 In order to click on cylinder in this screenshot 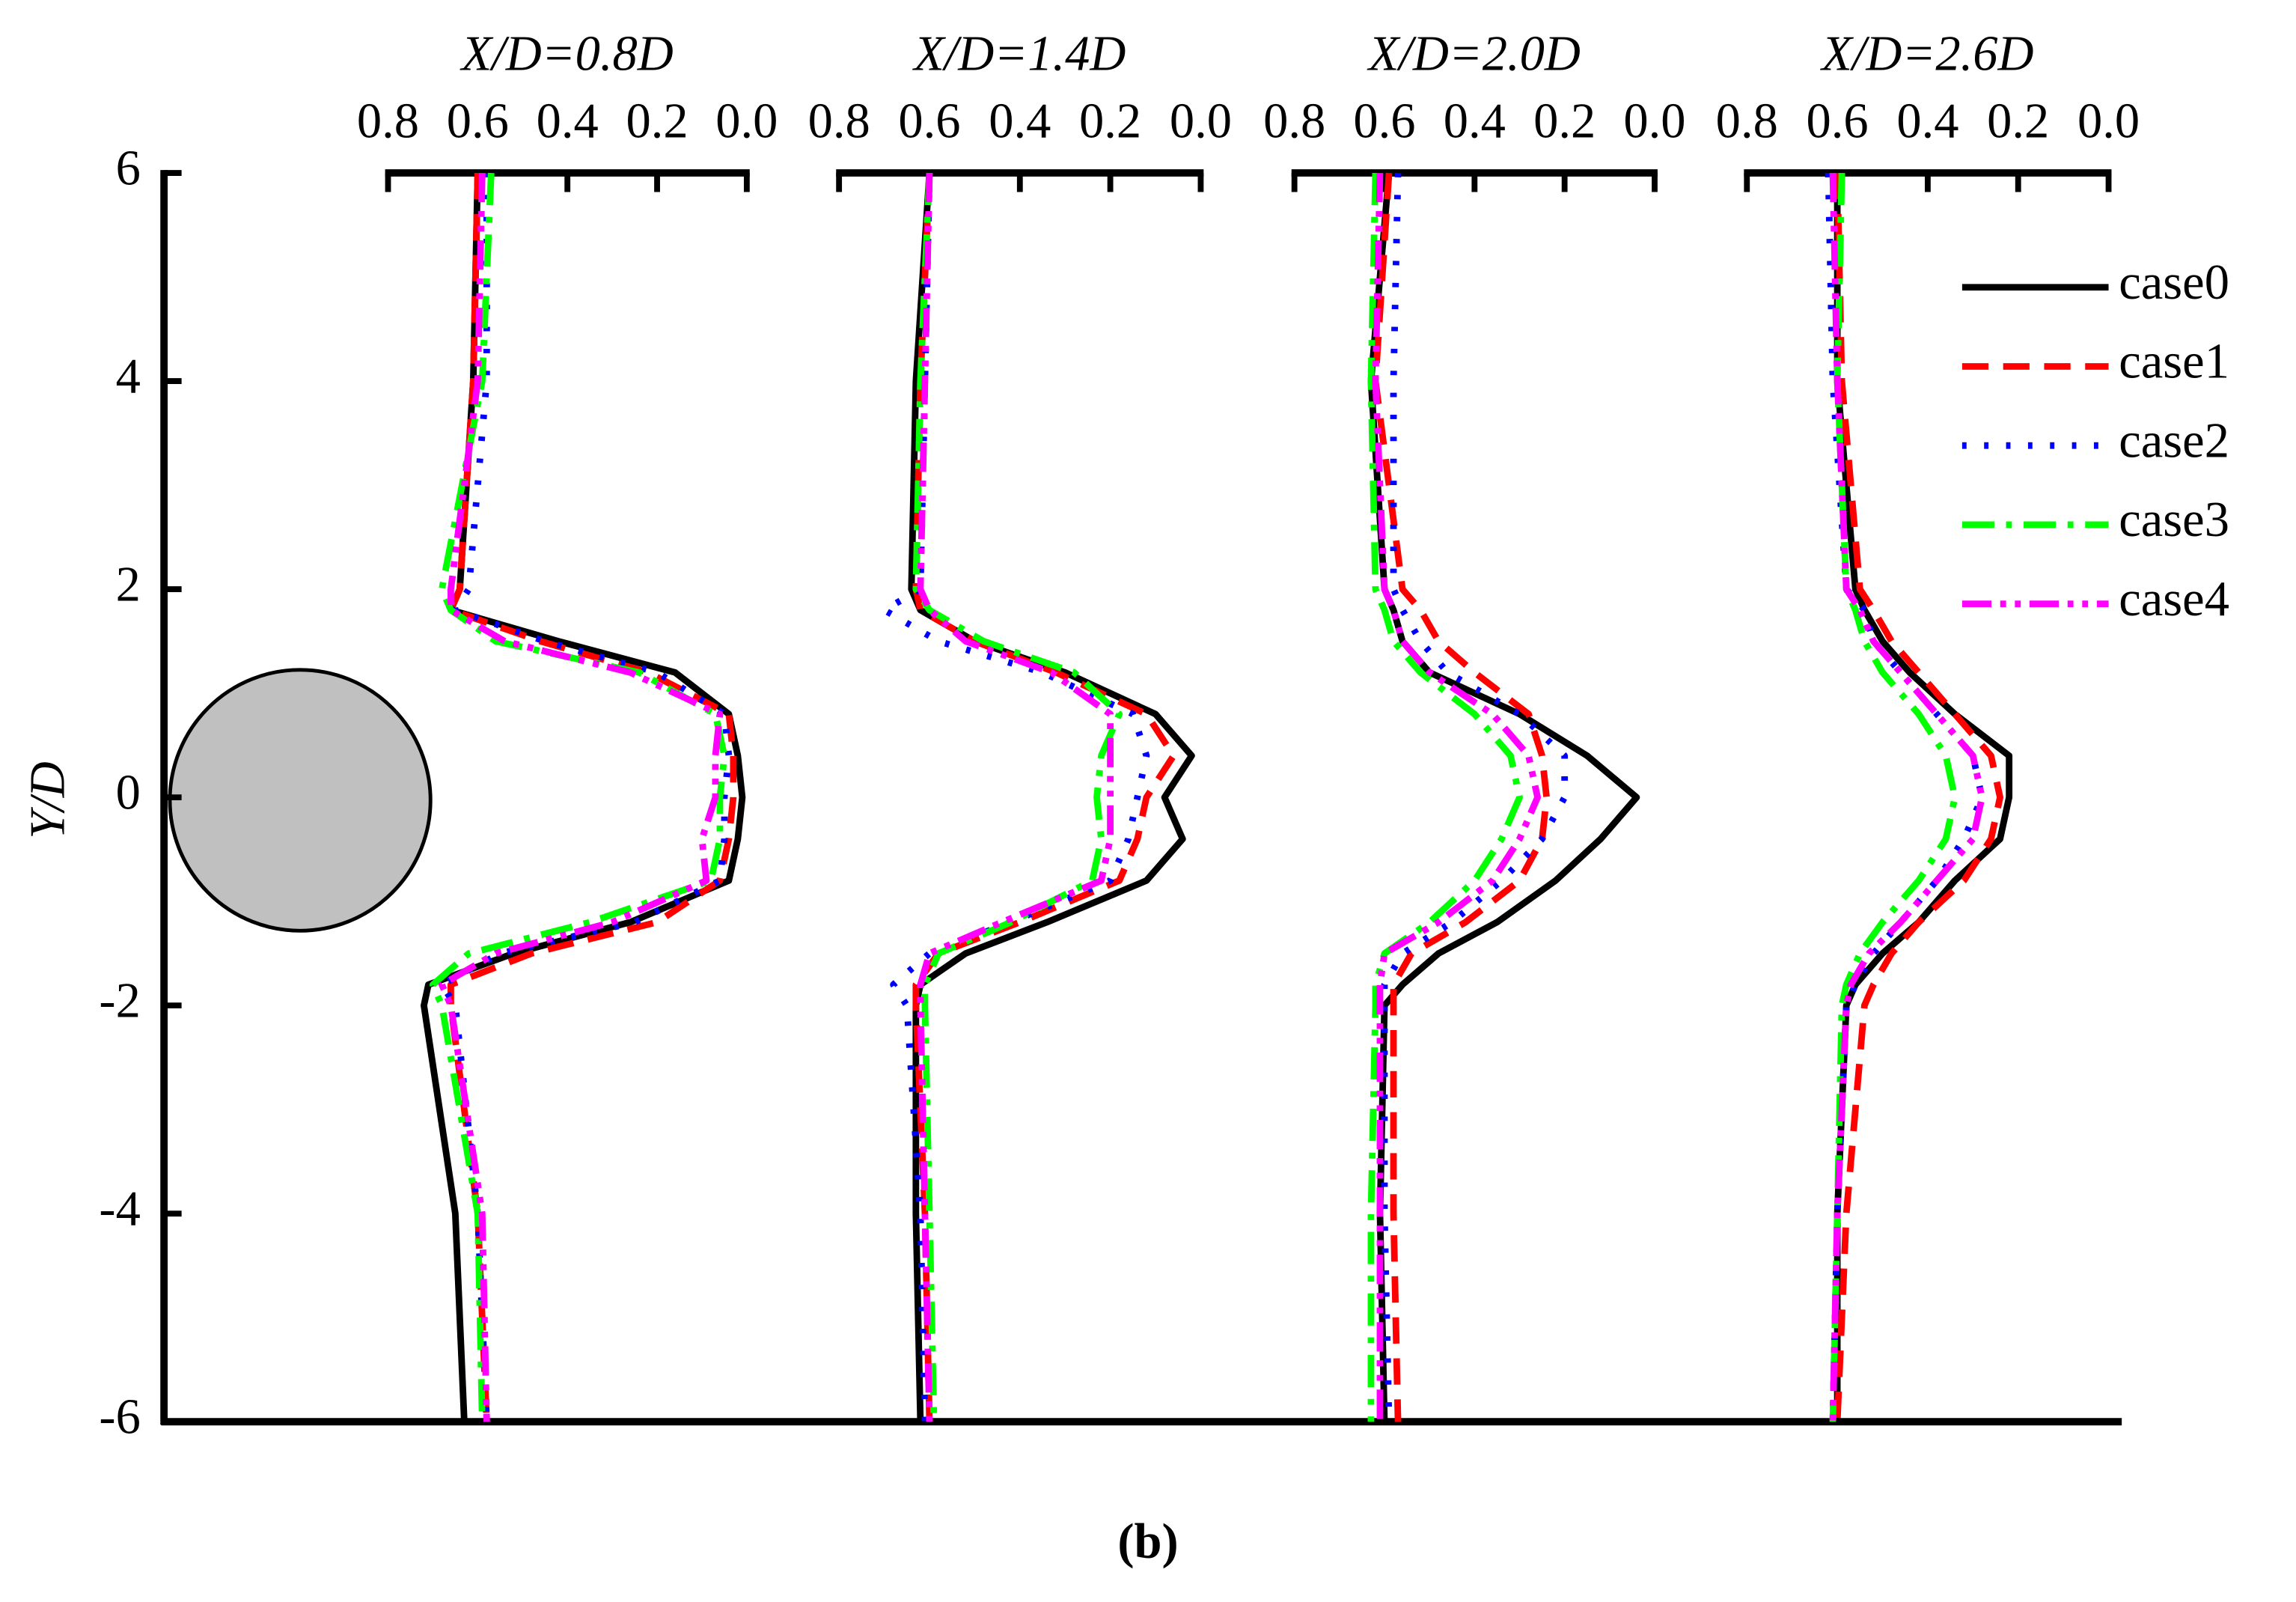, I will do `click(300, 800)`.